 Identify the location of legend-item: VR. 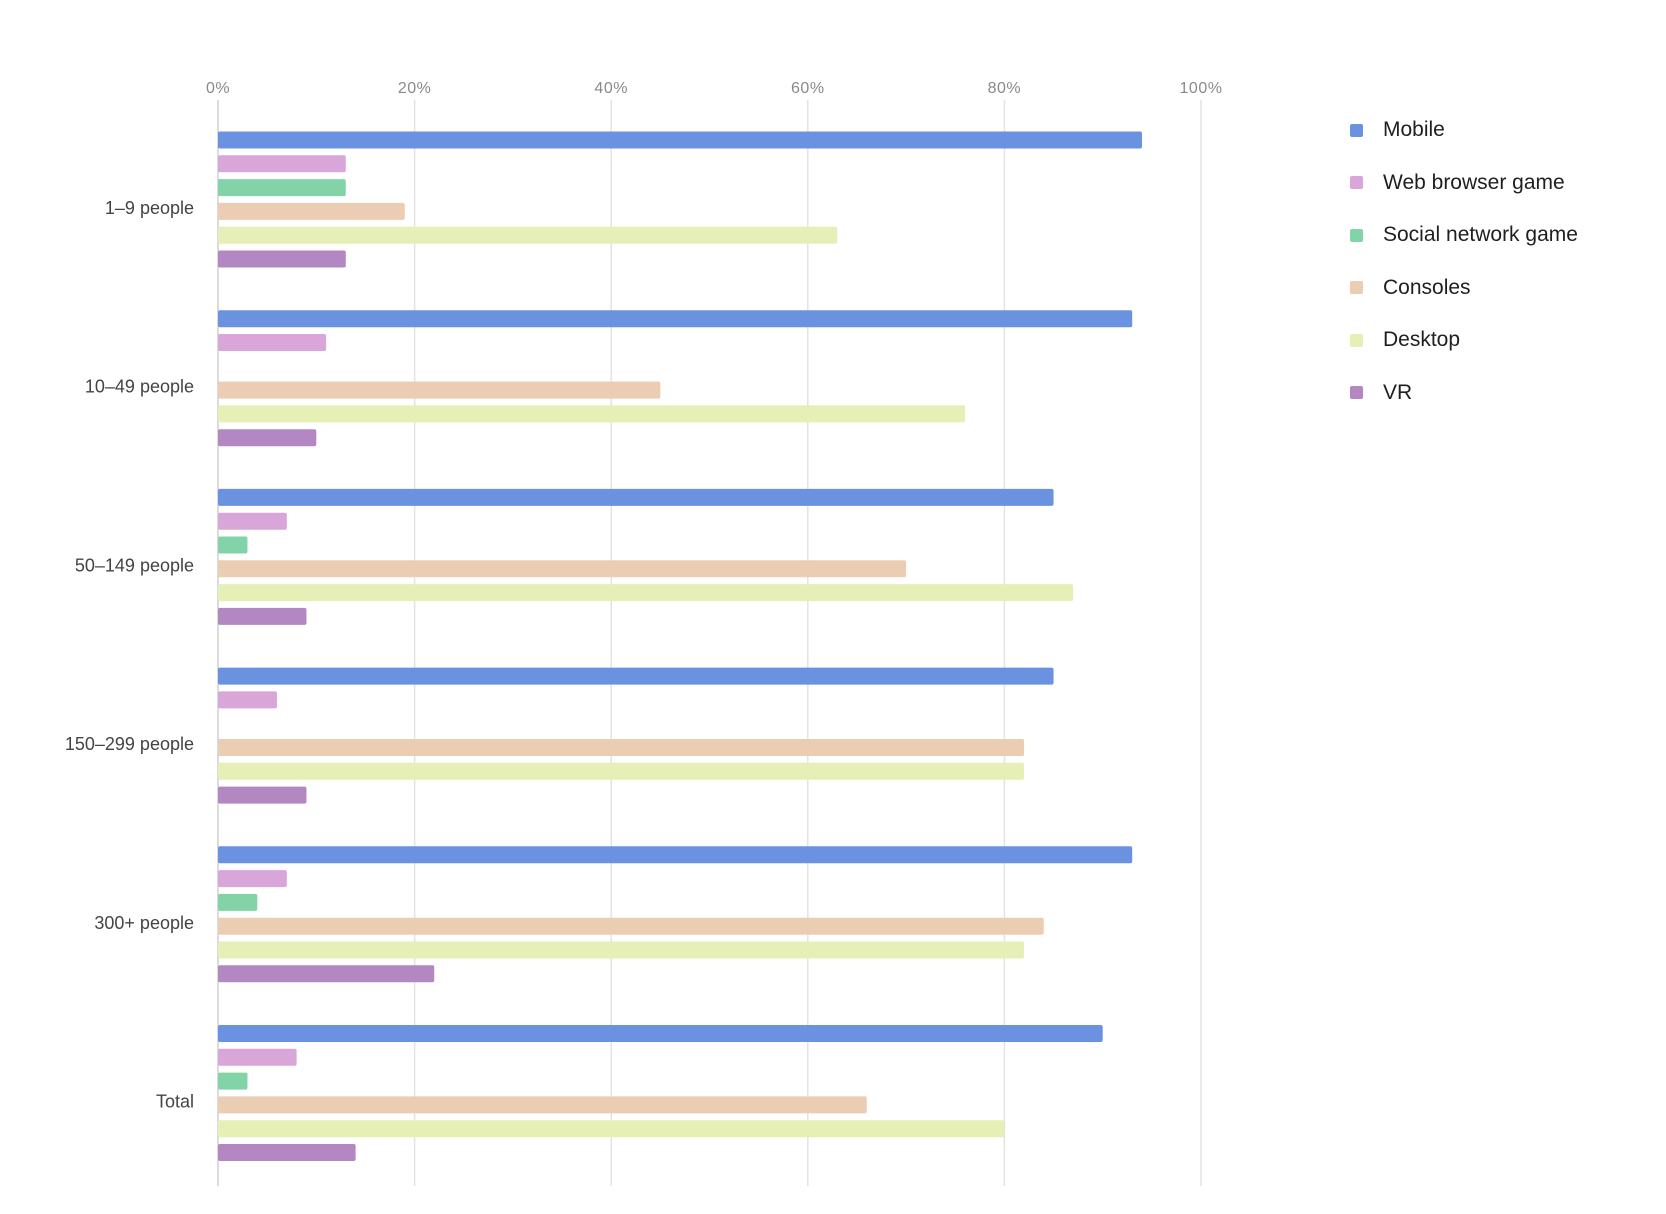
(1464, 393).